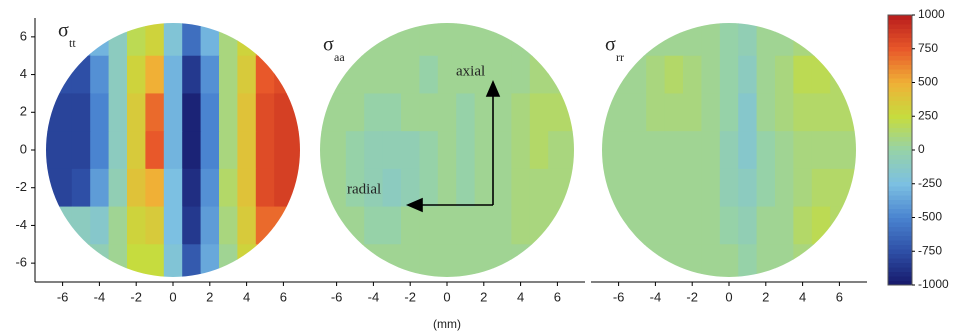 This screenshot has width=966, height=336. What do you see at coordinates (246, 296) in the screenshot?
I see `x-tick-label: 4` at bounding box center [246, 296].